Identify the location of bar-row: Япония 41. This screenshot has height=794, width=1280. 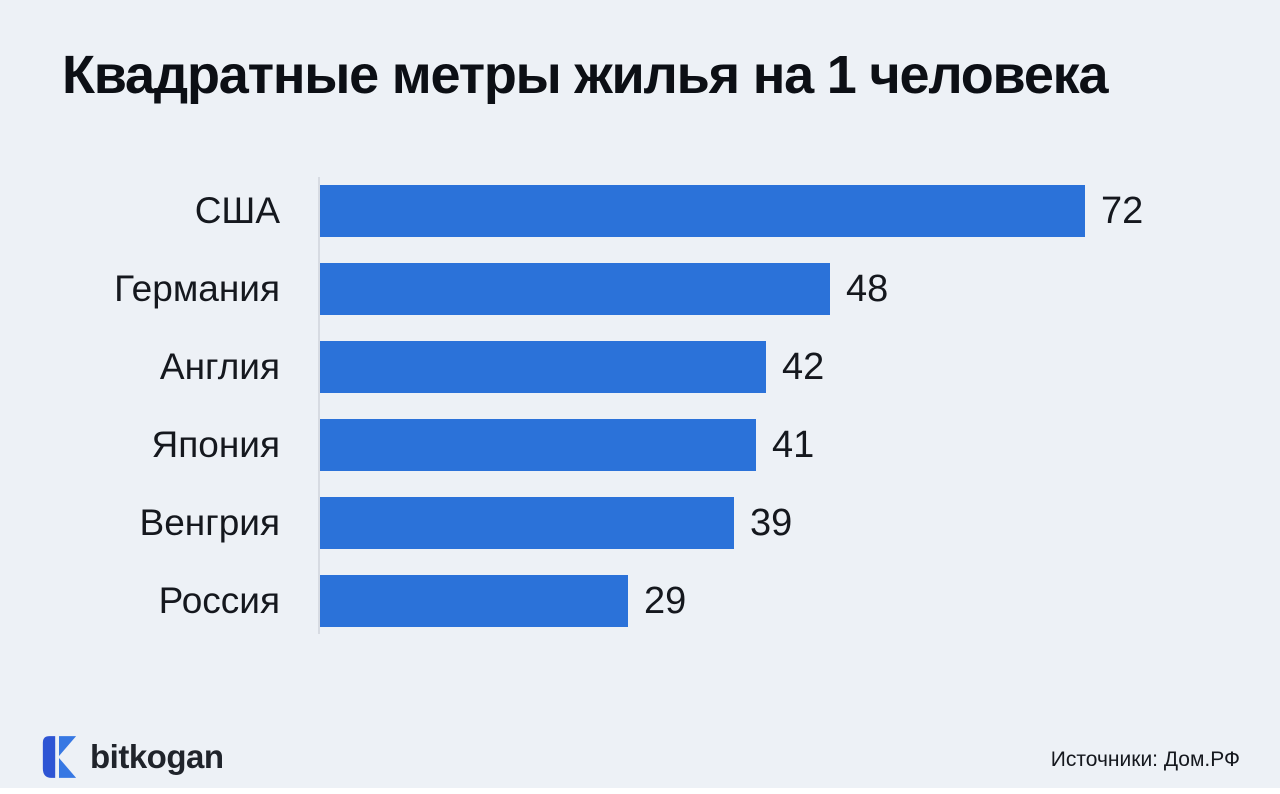
(640, 445).